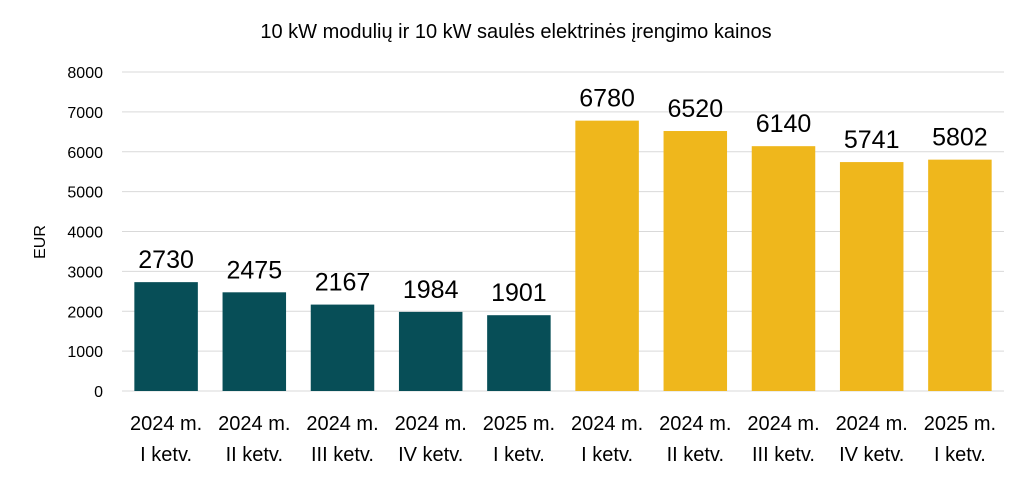 Image resolution: width=1032 pixels, height=481 pixels. What do you see at coordinates (85, 113) in the screenshot?
I see `y-tick-label: 7000` at bounding box center [85, 113].